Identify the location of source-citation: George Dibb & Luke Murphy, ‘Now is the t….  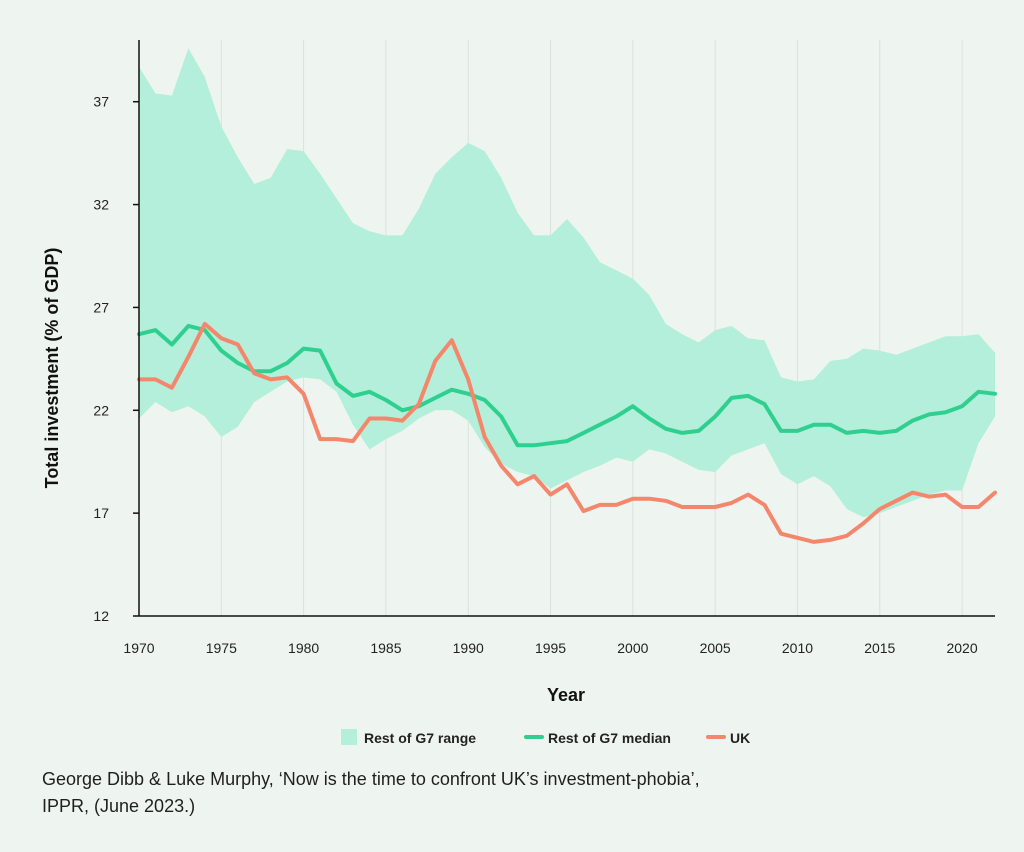
(492, 793).